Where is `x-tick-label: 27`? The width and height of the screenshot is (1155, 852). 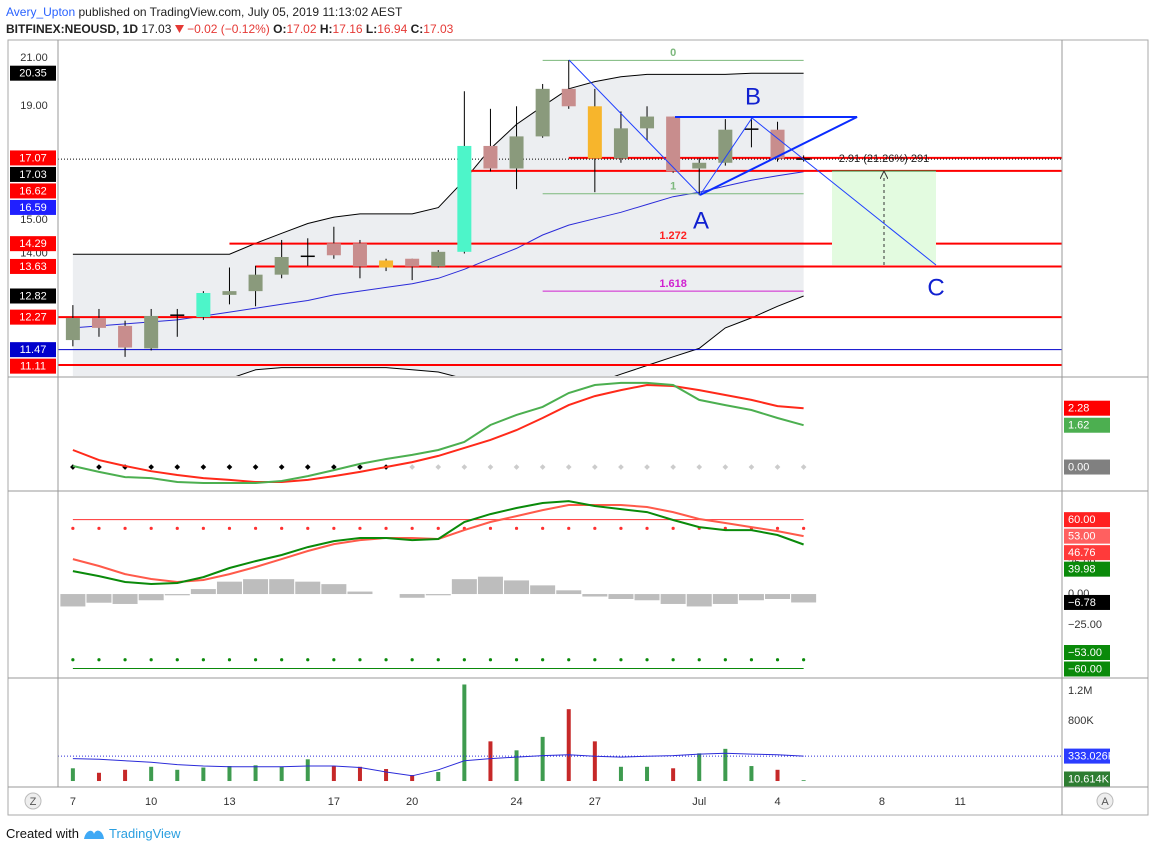
x-tick-label: 27 is located at coordinates (595, 802).